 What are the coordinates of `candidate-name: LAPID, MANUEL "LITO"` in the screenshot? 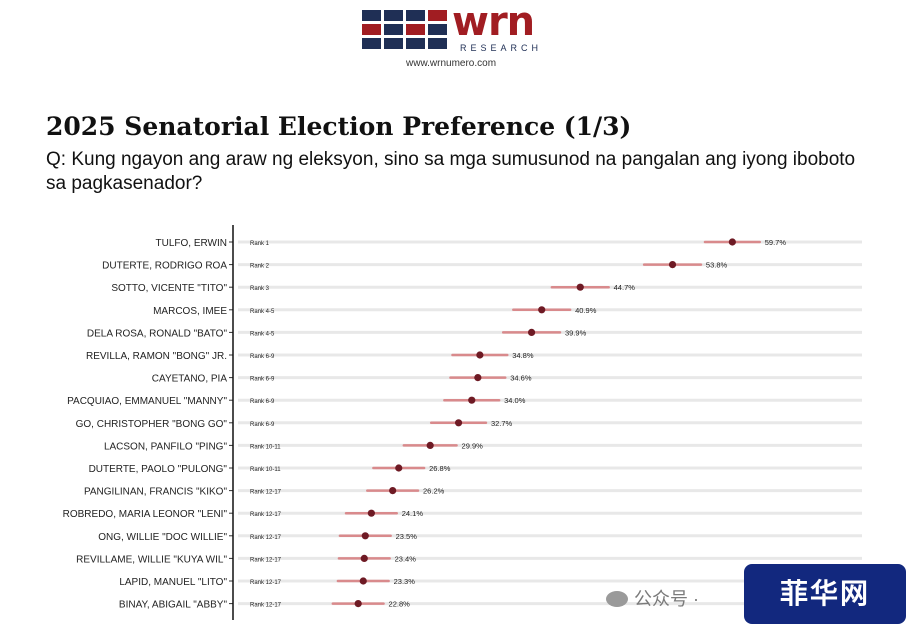 It's located at (173, 582).